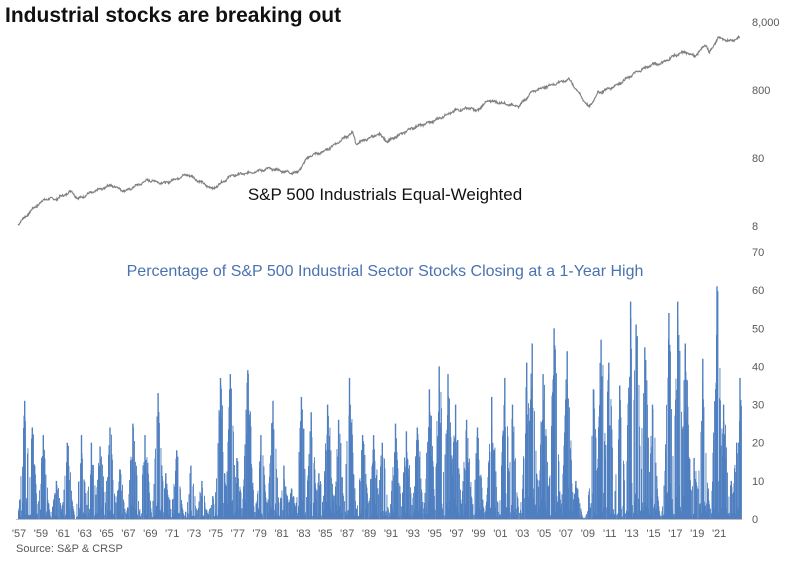 Image resolution: width=796 pixels, height=564 pixels. Describe the element at coordinates (758, 386) in the screenshot. I see `bottom-y-axis-ticks: 0 10 20 30 40 50 60 70` at that location.